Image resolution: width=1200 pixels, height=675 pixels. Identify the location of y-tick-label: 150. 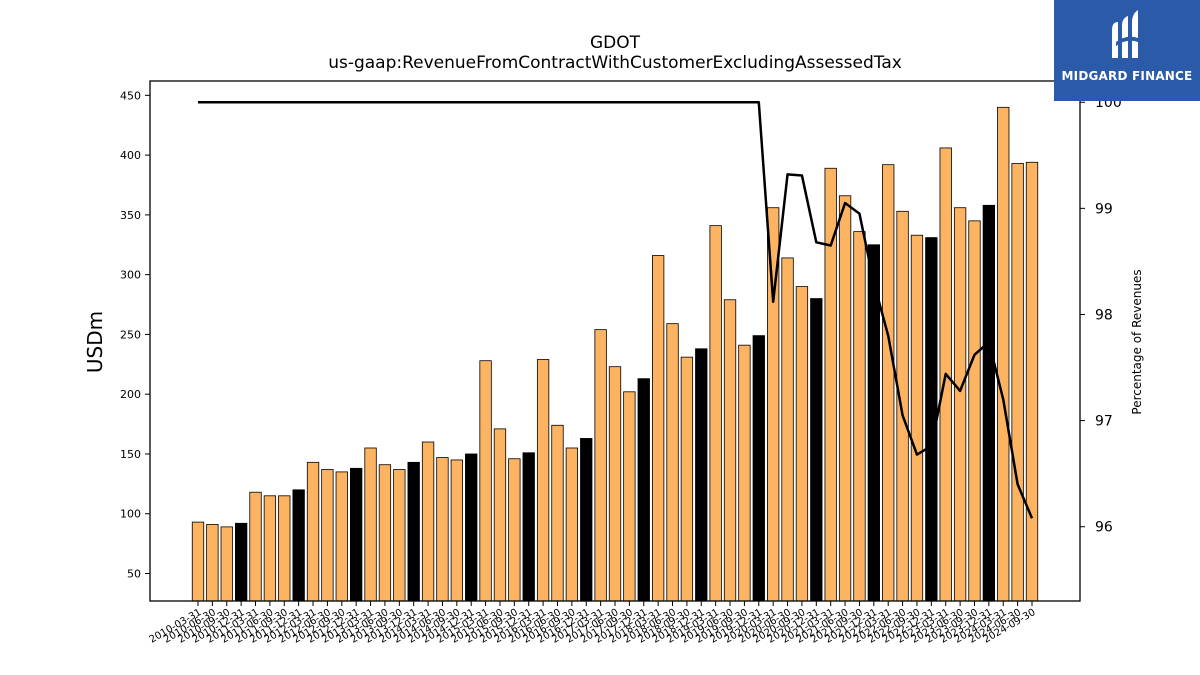
(130, 454).